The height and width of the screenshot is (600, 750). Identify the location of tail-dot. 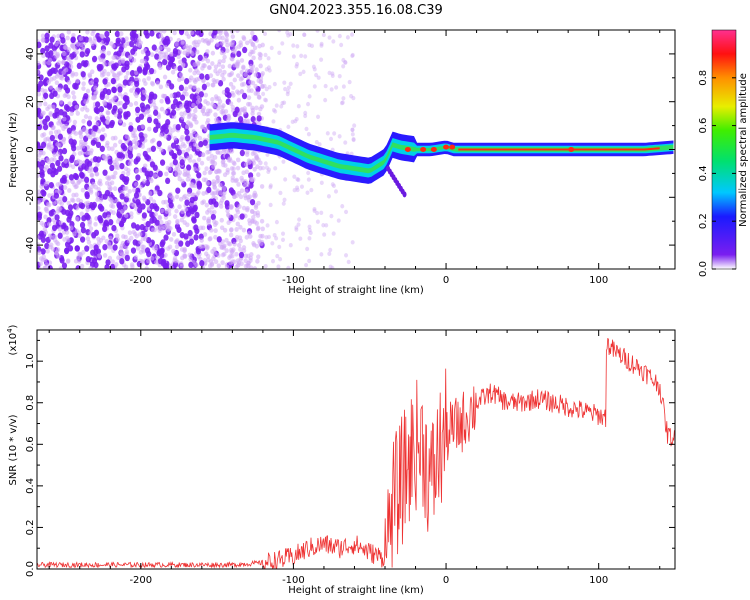
(404, 194).